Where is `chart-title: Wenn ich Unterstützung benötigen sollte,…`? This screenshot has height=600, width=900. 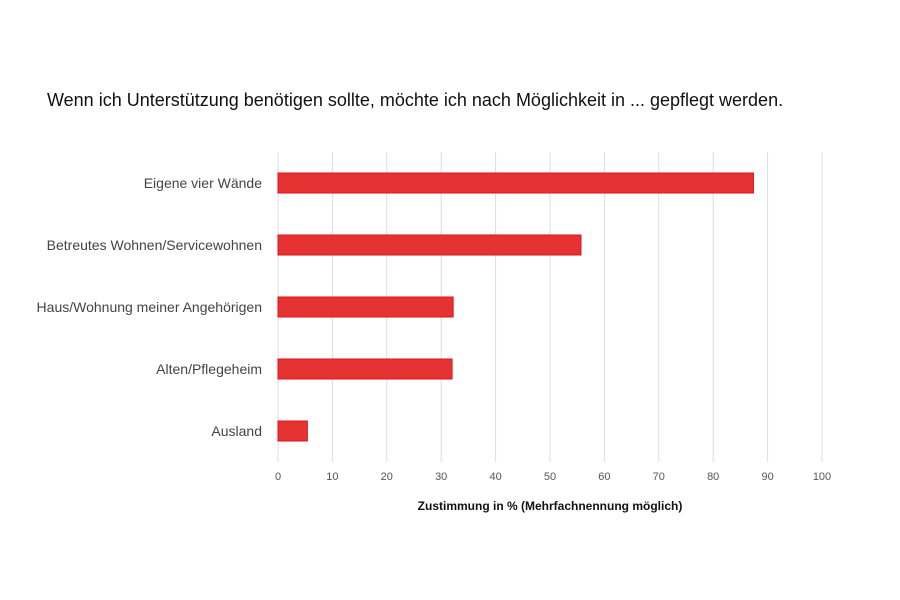
chart-title: Wenn ich Unterstützung benötigen sollte,… is located at coordinates (415, 100).